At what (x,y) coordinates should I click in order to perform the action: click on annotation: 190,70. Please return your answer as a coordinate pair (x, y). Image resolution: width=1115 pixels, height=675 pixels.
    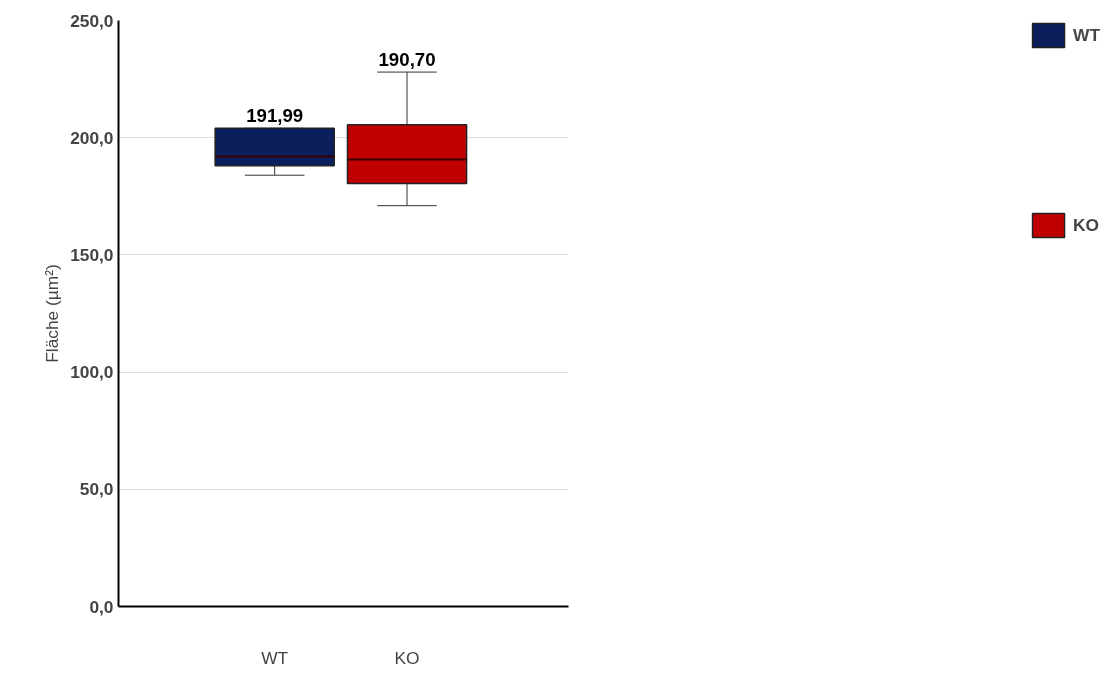
    Looking at the image, I should click on (407, 60).